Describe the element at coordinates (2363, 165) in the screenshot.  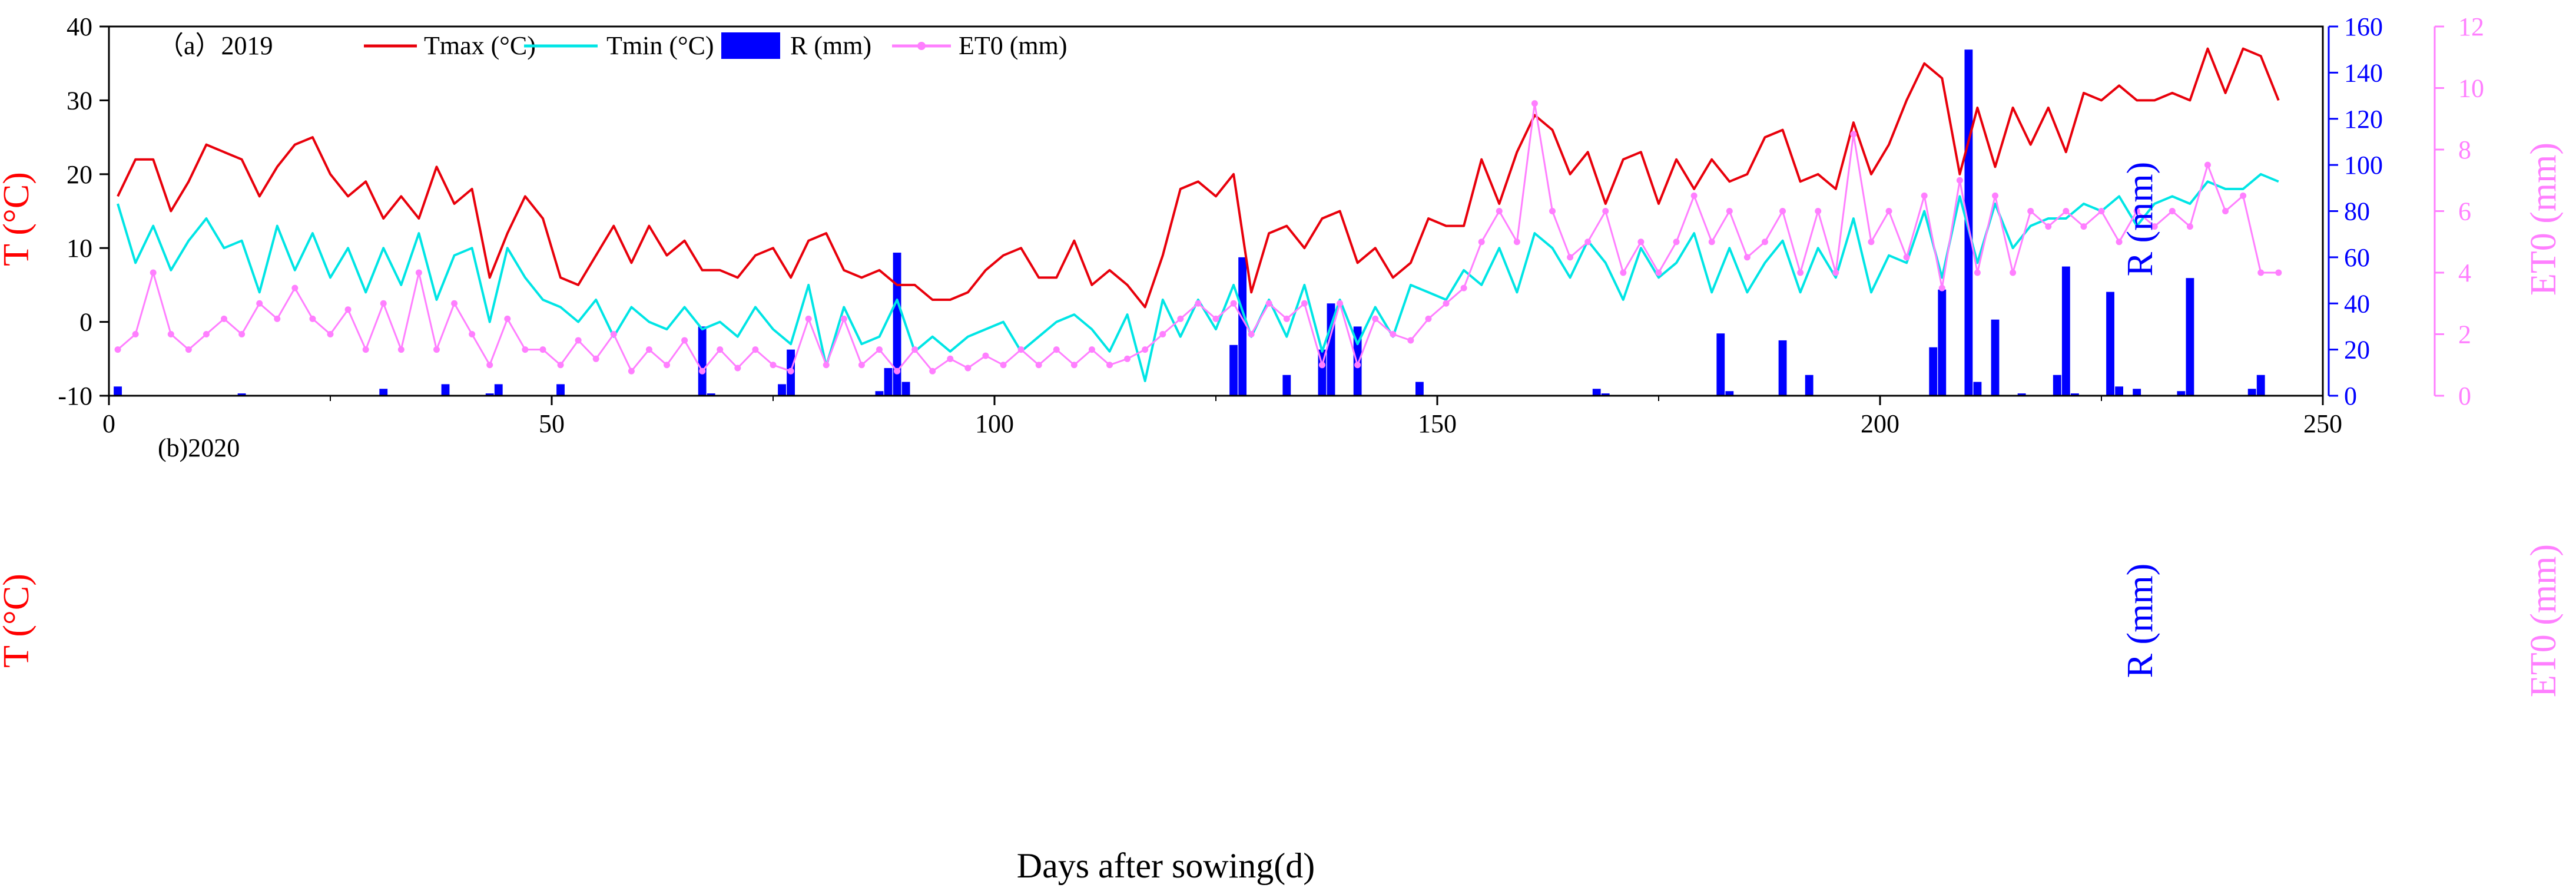
I see `p2019-r-tick-label: 100` at that location.